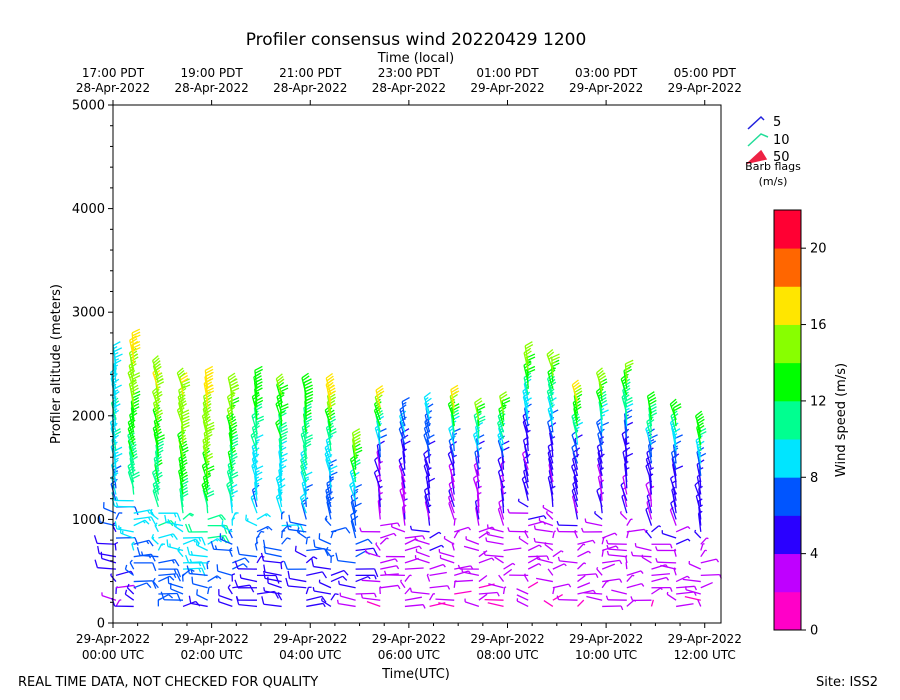 Image resolution: width=900 pixels, height=700 pixels. Describe the element at coordinates (787, 535) in the screenshot. I see `colorbar-segment` at that location.